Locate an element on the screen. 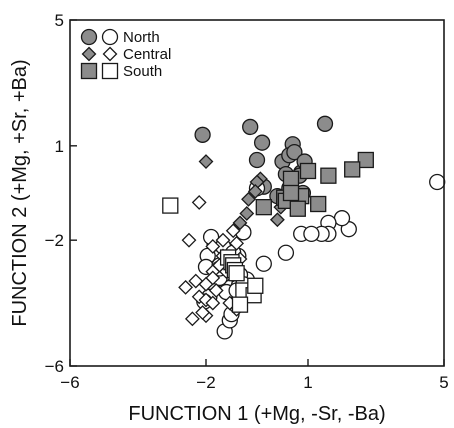 The image size is (454, 428). y-tick-label: −6 is located at coordinates (54, 366).